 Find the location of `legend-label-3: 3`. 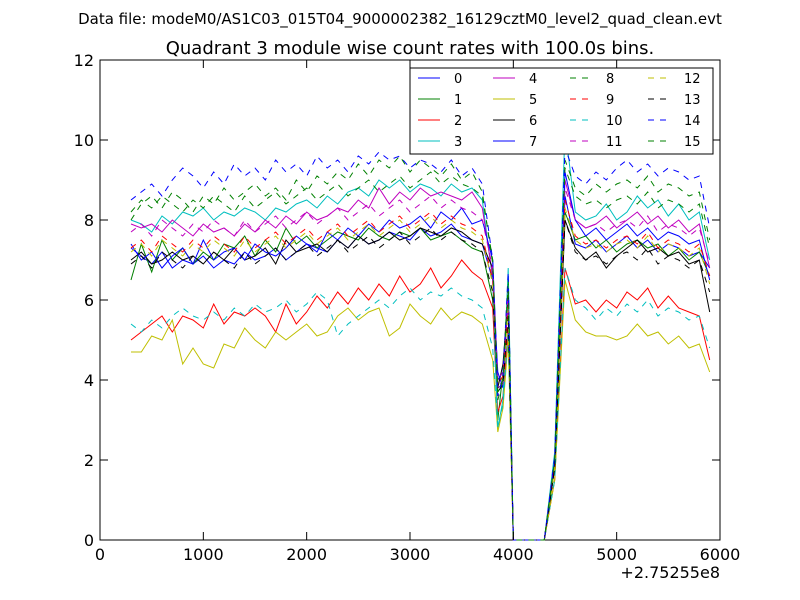

legend-label-3: 3 is located at coordinates (458, 142).